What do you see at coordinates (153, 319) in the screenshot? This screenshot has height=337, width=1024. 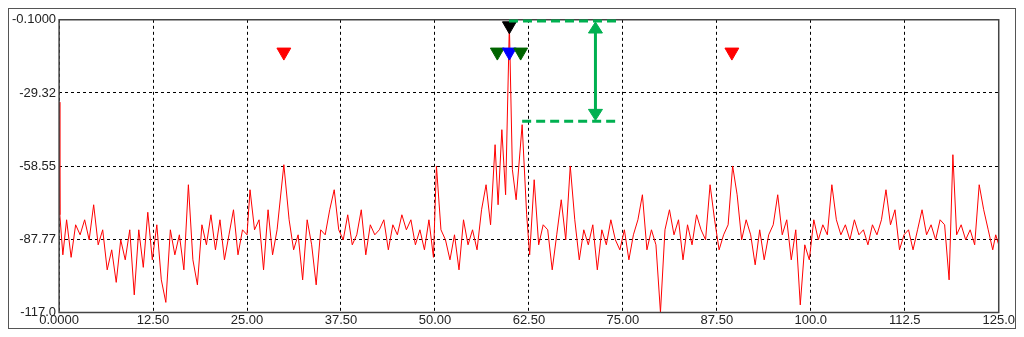 I see `x-tick-label: 12.50` at bounding box center [153, 319].